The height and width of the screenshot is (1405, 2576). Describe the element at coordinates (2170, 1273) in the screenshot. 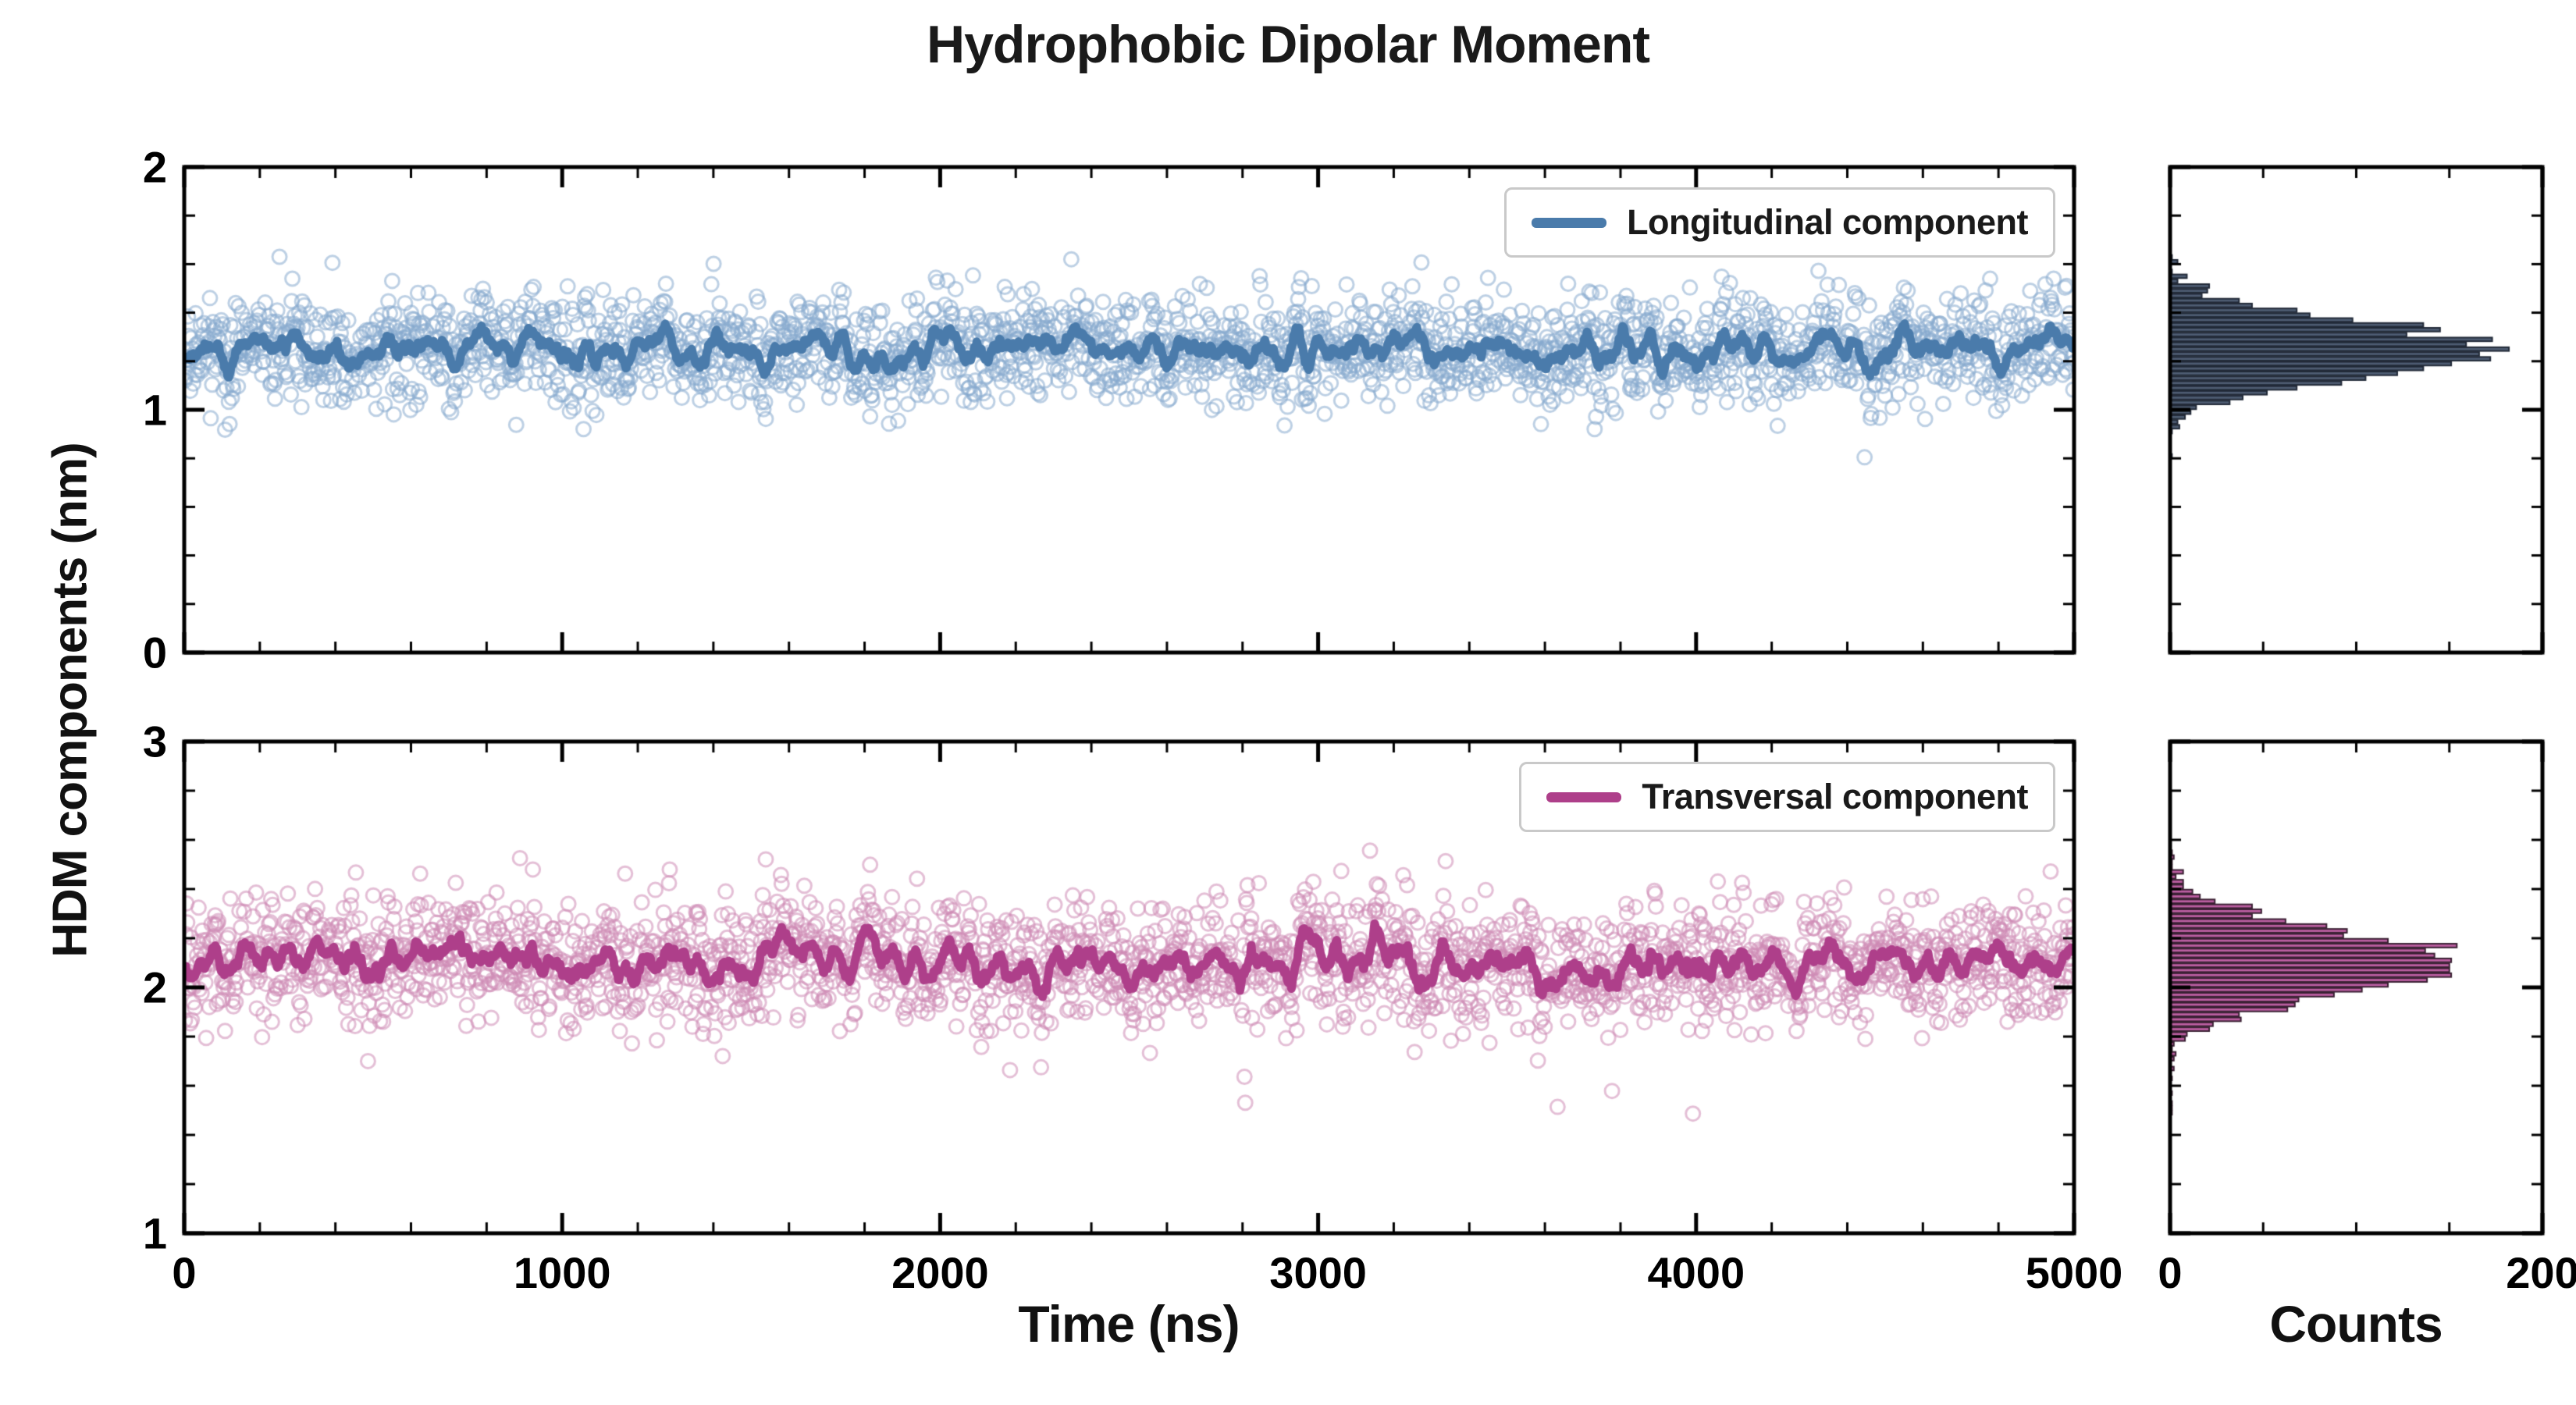

I see `hist-x-tick-label: 0` at that location.